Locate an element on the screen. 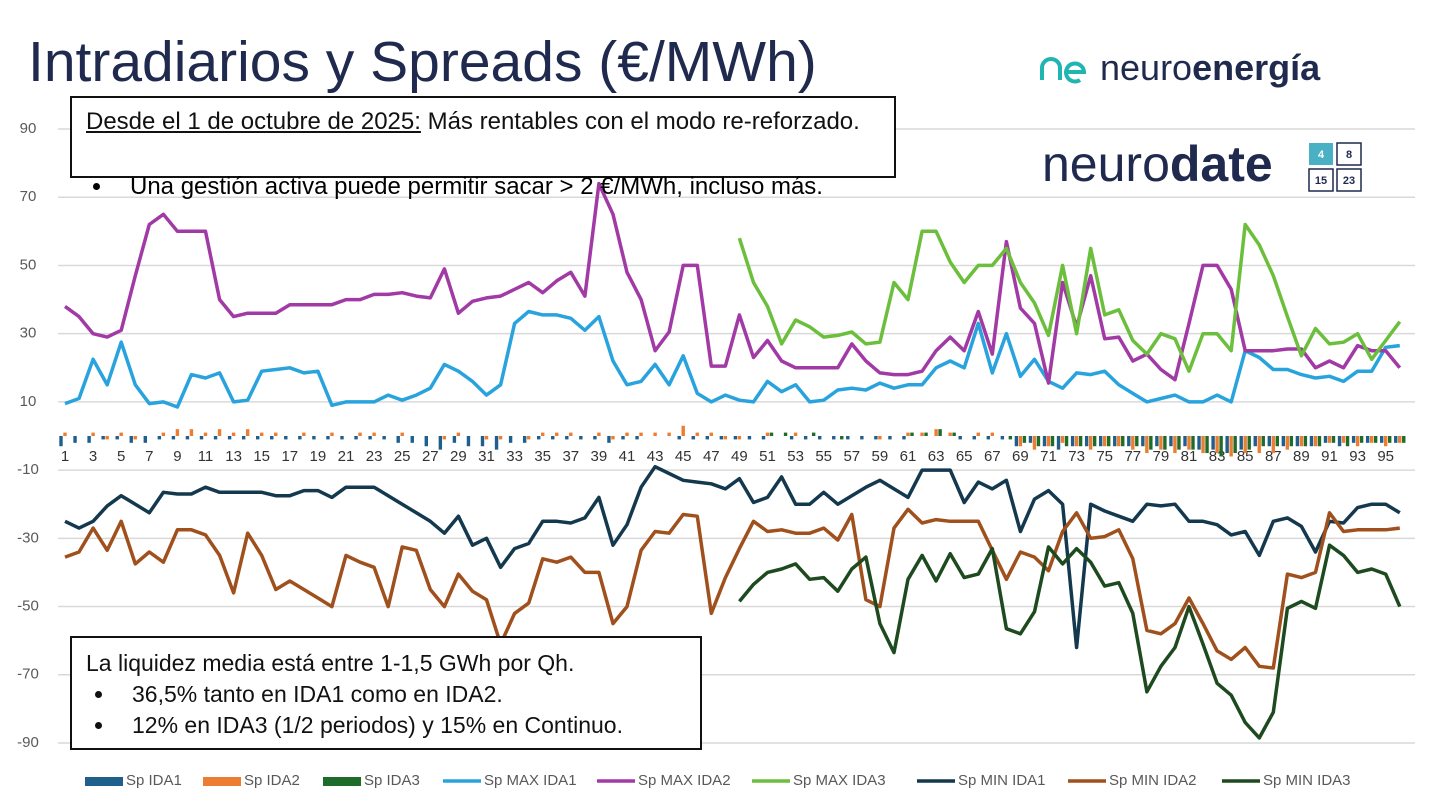 This screenshot has height=810, width=1440. date-bold: date is located at coordinates (1221, 164).